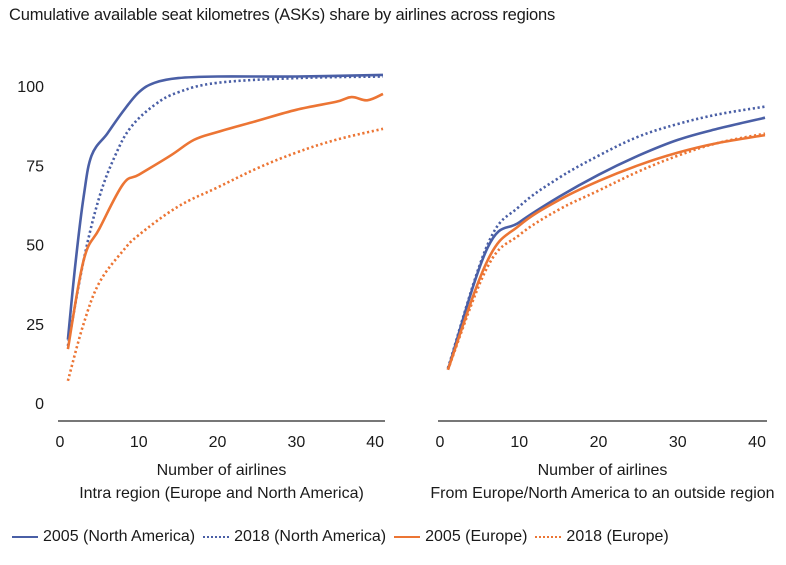 The height and width of the screenshot is (565, 786). I want to click on legend-label: 2018 (North America), so click(310, 536).